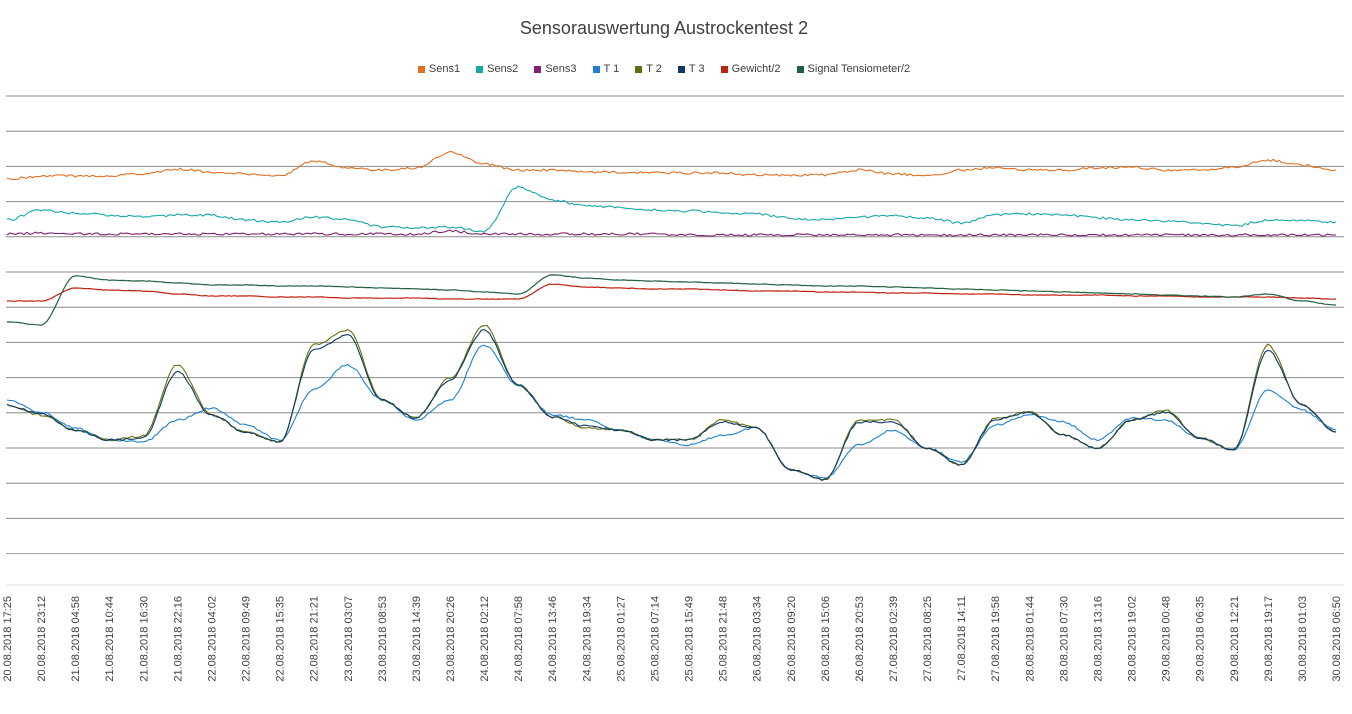 The height and width of the screenshot is (714, 1352). What do you see at coordinates (928, 639) in the screenshot?
I see `x-tick-label: 27.08.2018 08:25` at bounding box center [928, 639].